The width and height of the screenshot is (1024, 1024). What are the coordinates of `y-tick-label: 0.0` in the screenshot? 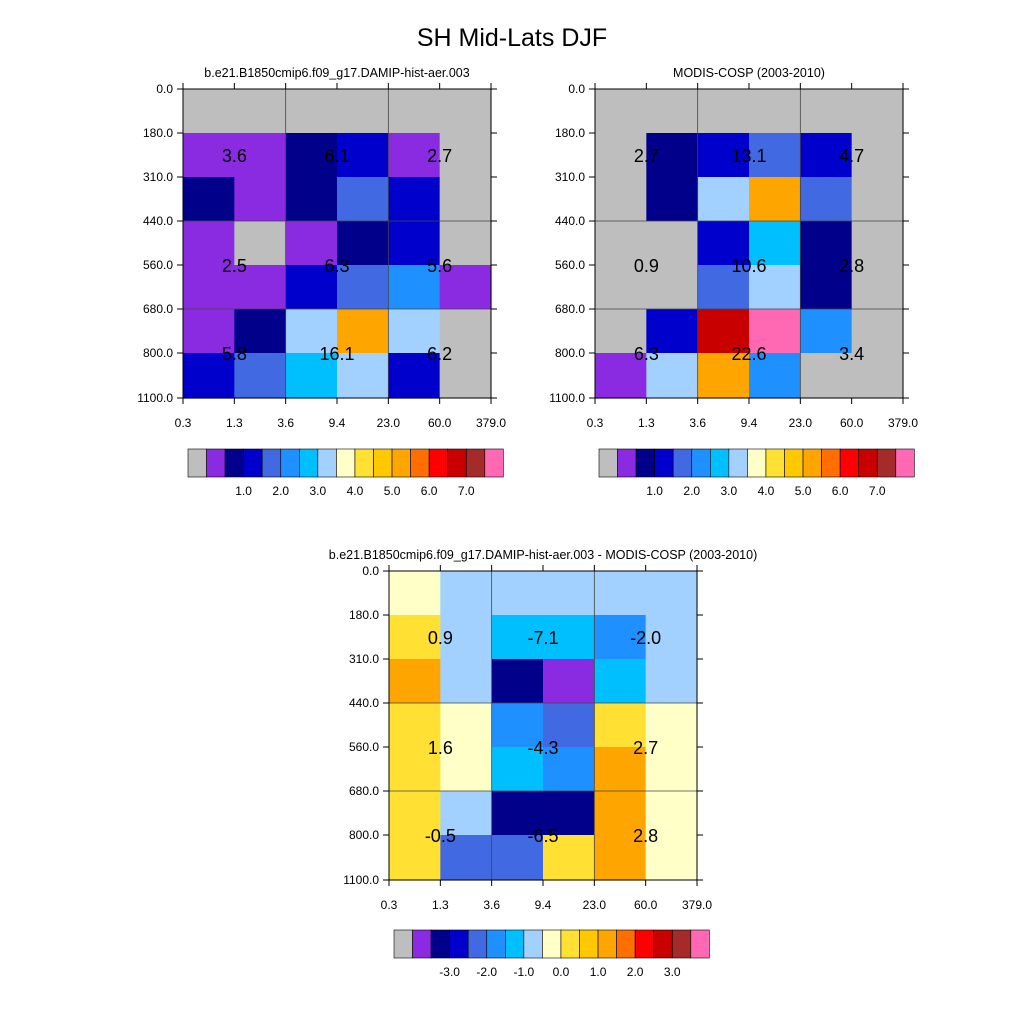 It's located at (370, 571).